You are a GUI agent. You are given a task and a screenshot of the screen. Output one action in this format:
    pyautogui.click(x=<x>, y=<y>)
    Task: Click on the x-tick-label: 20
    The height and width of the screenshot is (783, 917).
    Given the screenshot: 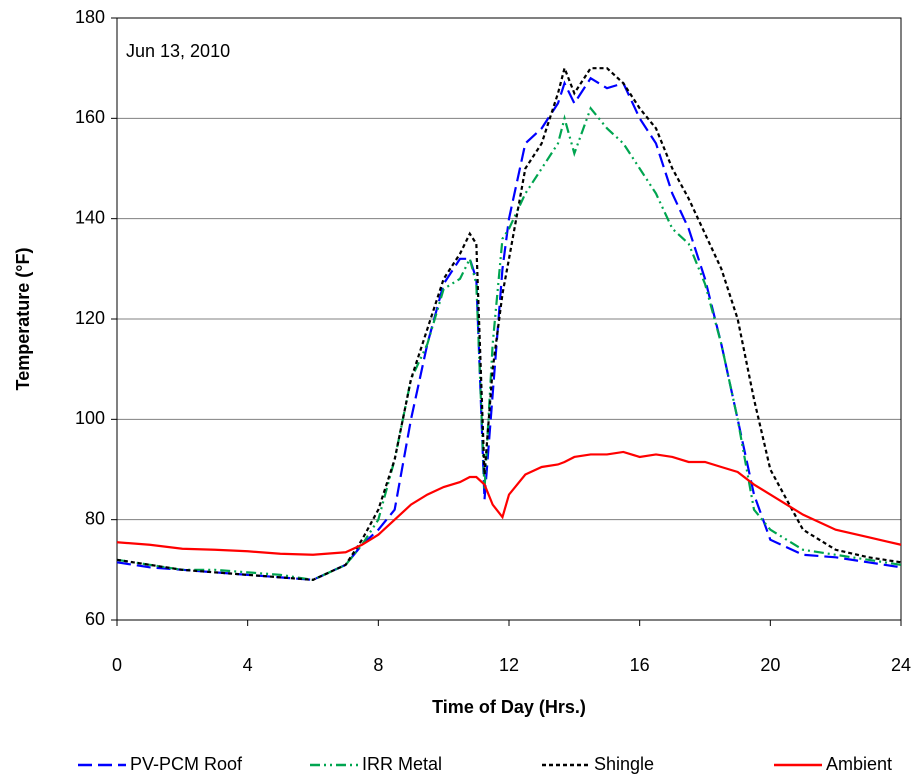 What is the action you would take?
    pyautogui.click(x=770, y=665)
    